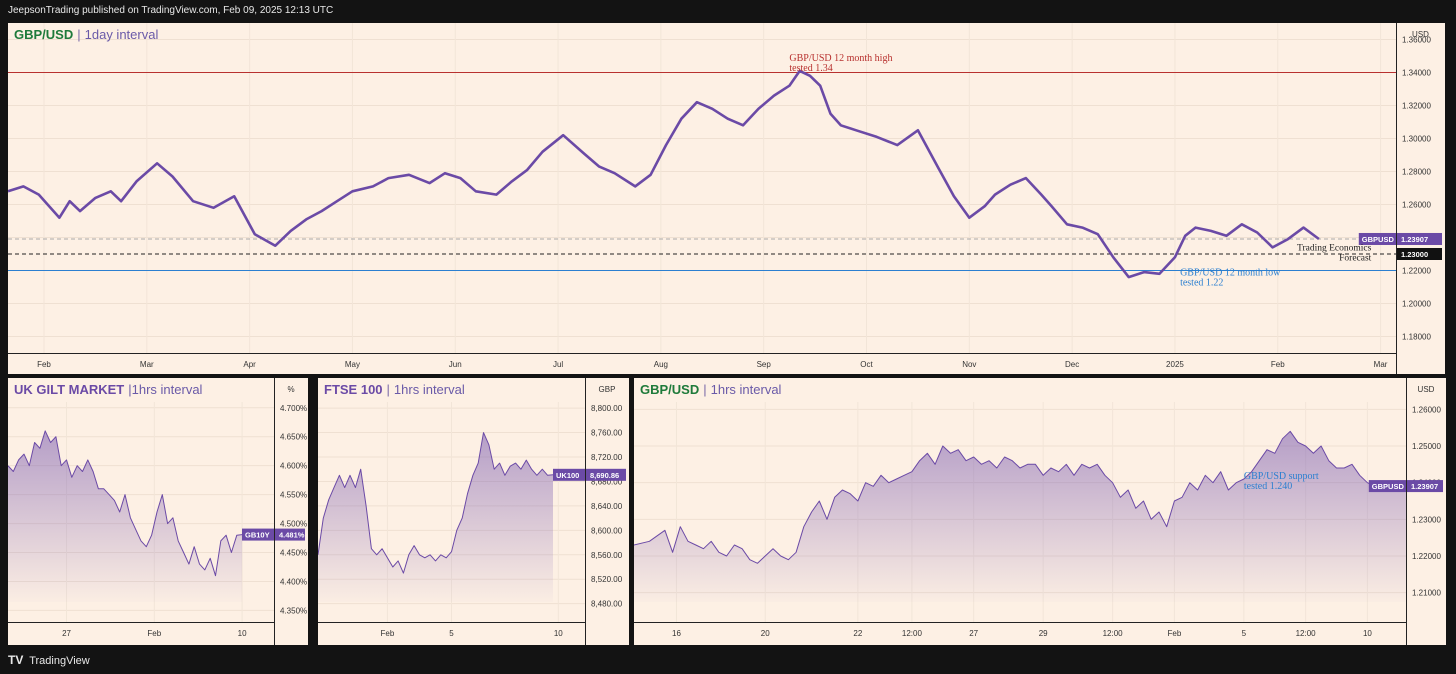  Describe the element at coordinates (293, 437) in the screenshot. I see `y-tick-label: 4.650%` at that location.